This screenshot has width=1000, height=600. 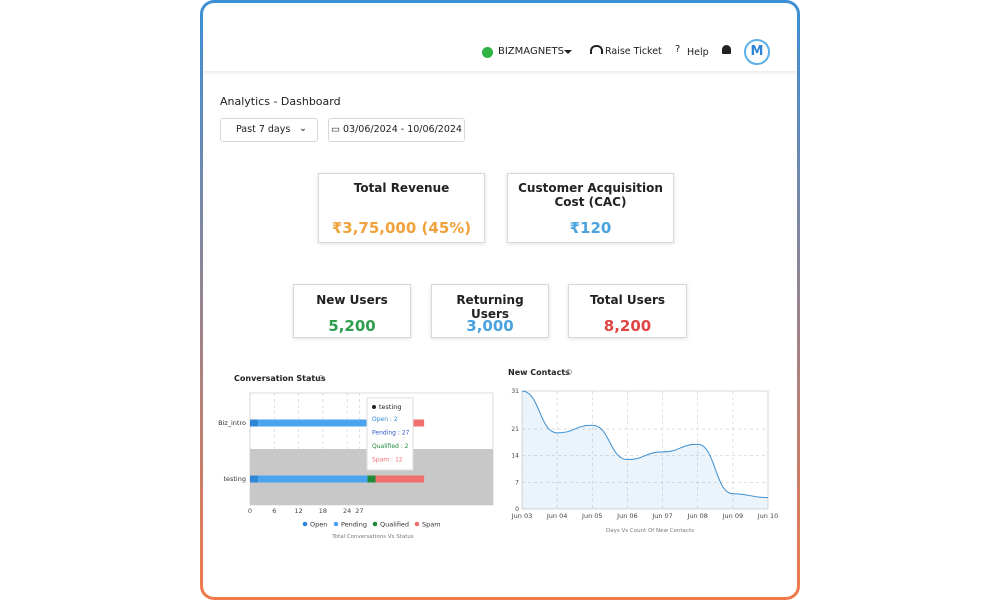 I want to click on page-title: Analytics - Dashboard, so click(x=280, y=101).